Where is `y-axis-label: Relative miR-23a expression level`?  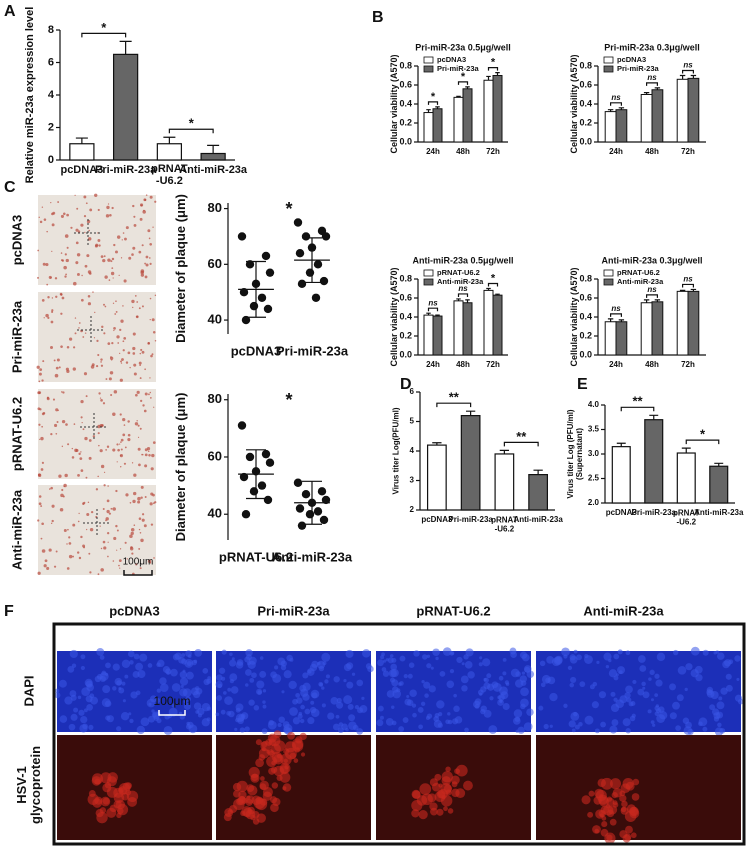 y-axis-label: Relative miR-23a expression level is located at coordinates (30, 95).